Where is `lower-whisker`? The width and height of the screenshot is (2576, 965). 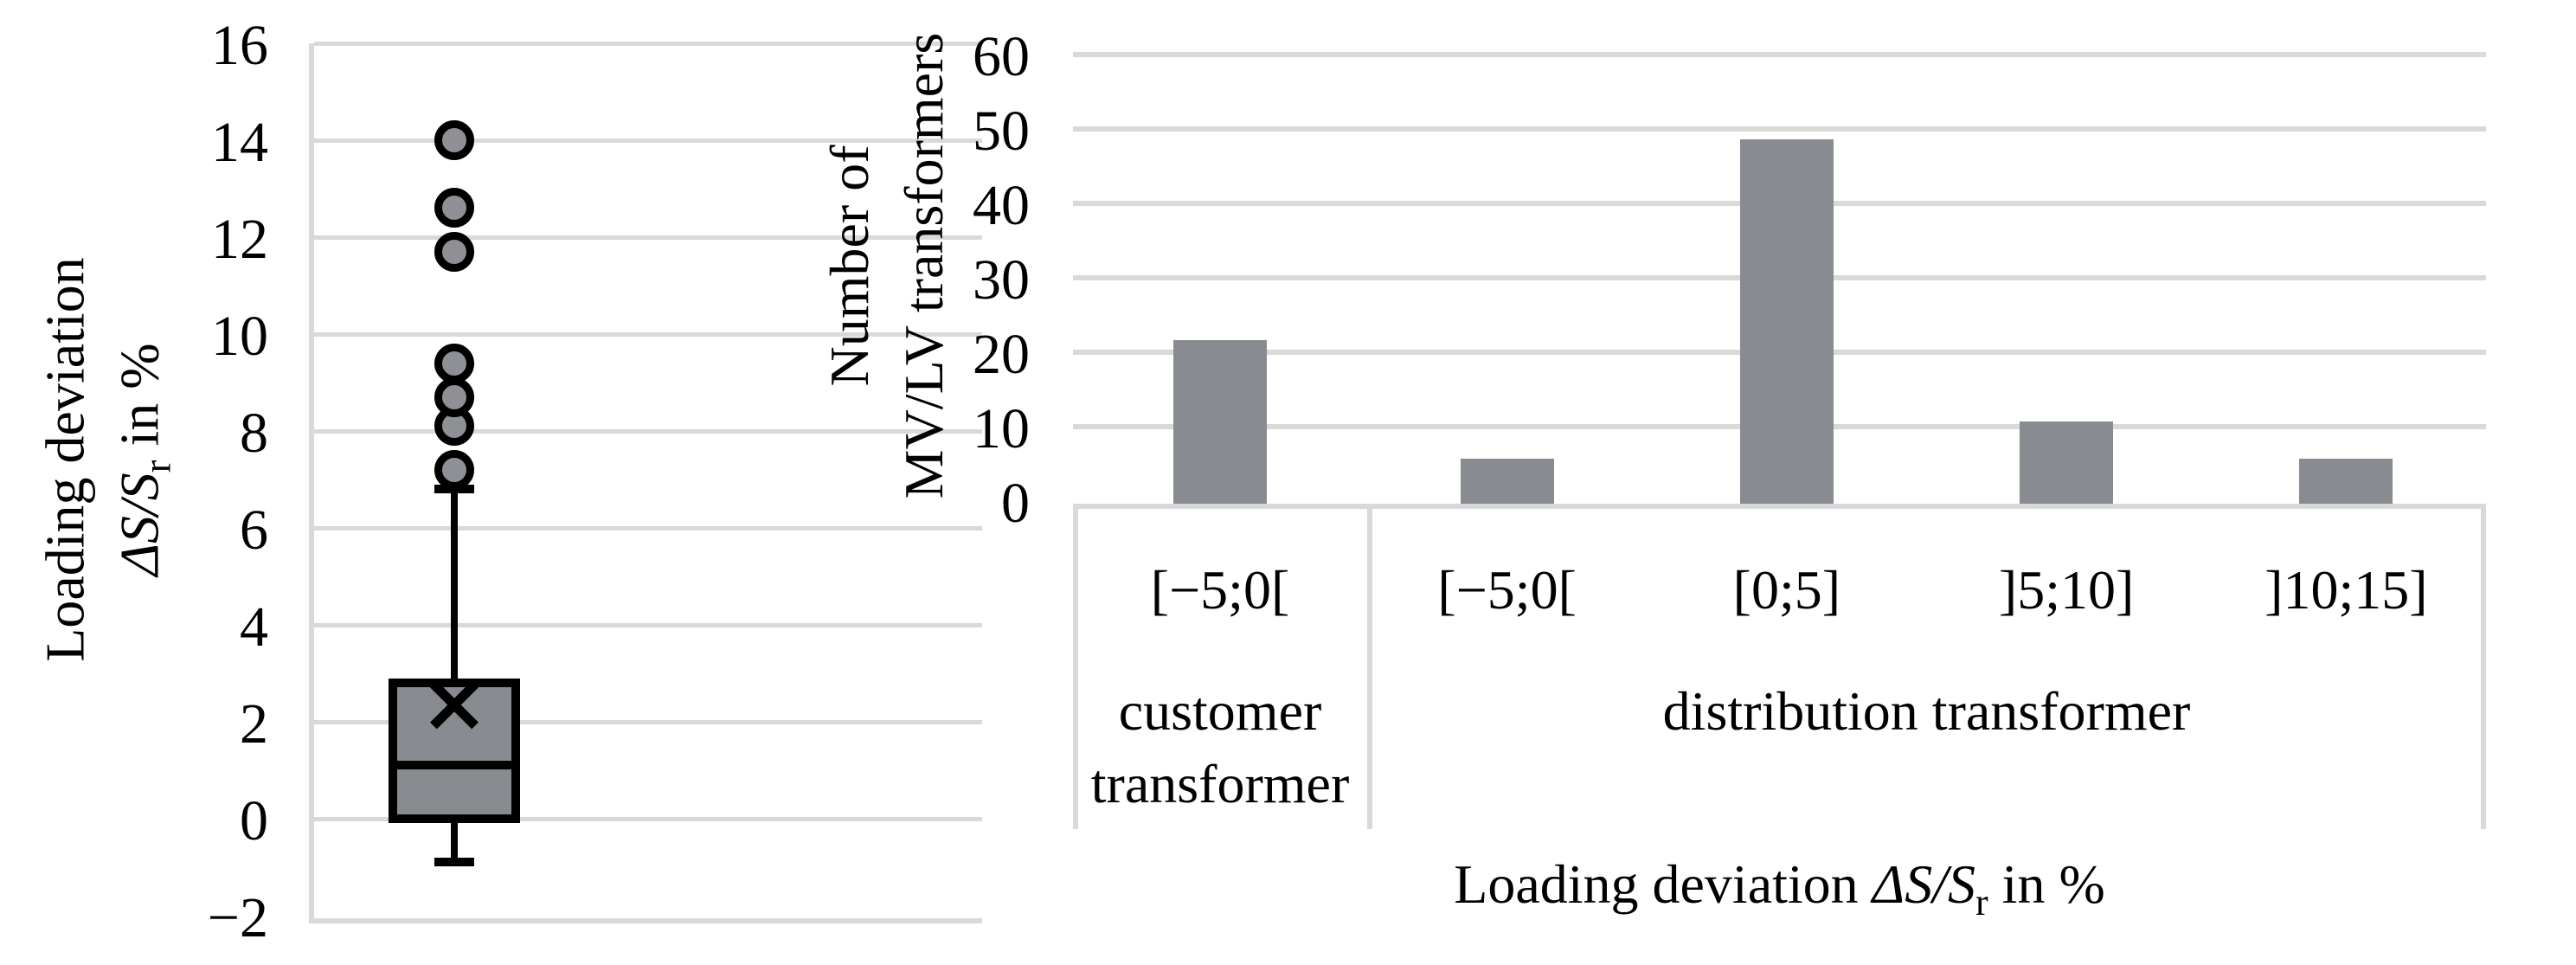 lower-whisker is located at coordinates (454, 841).